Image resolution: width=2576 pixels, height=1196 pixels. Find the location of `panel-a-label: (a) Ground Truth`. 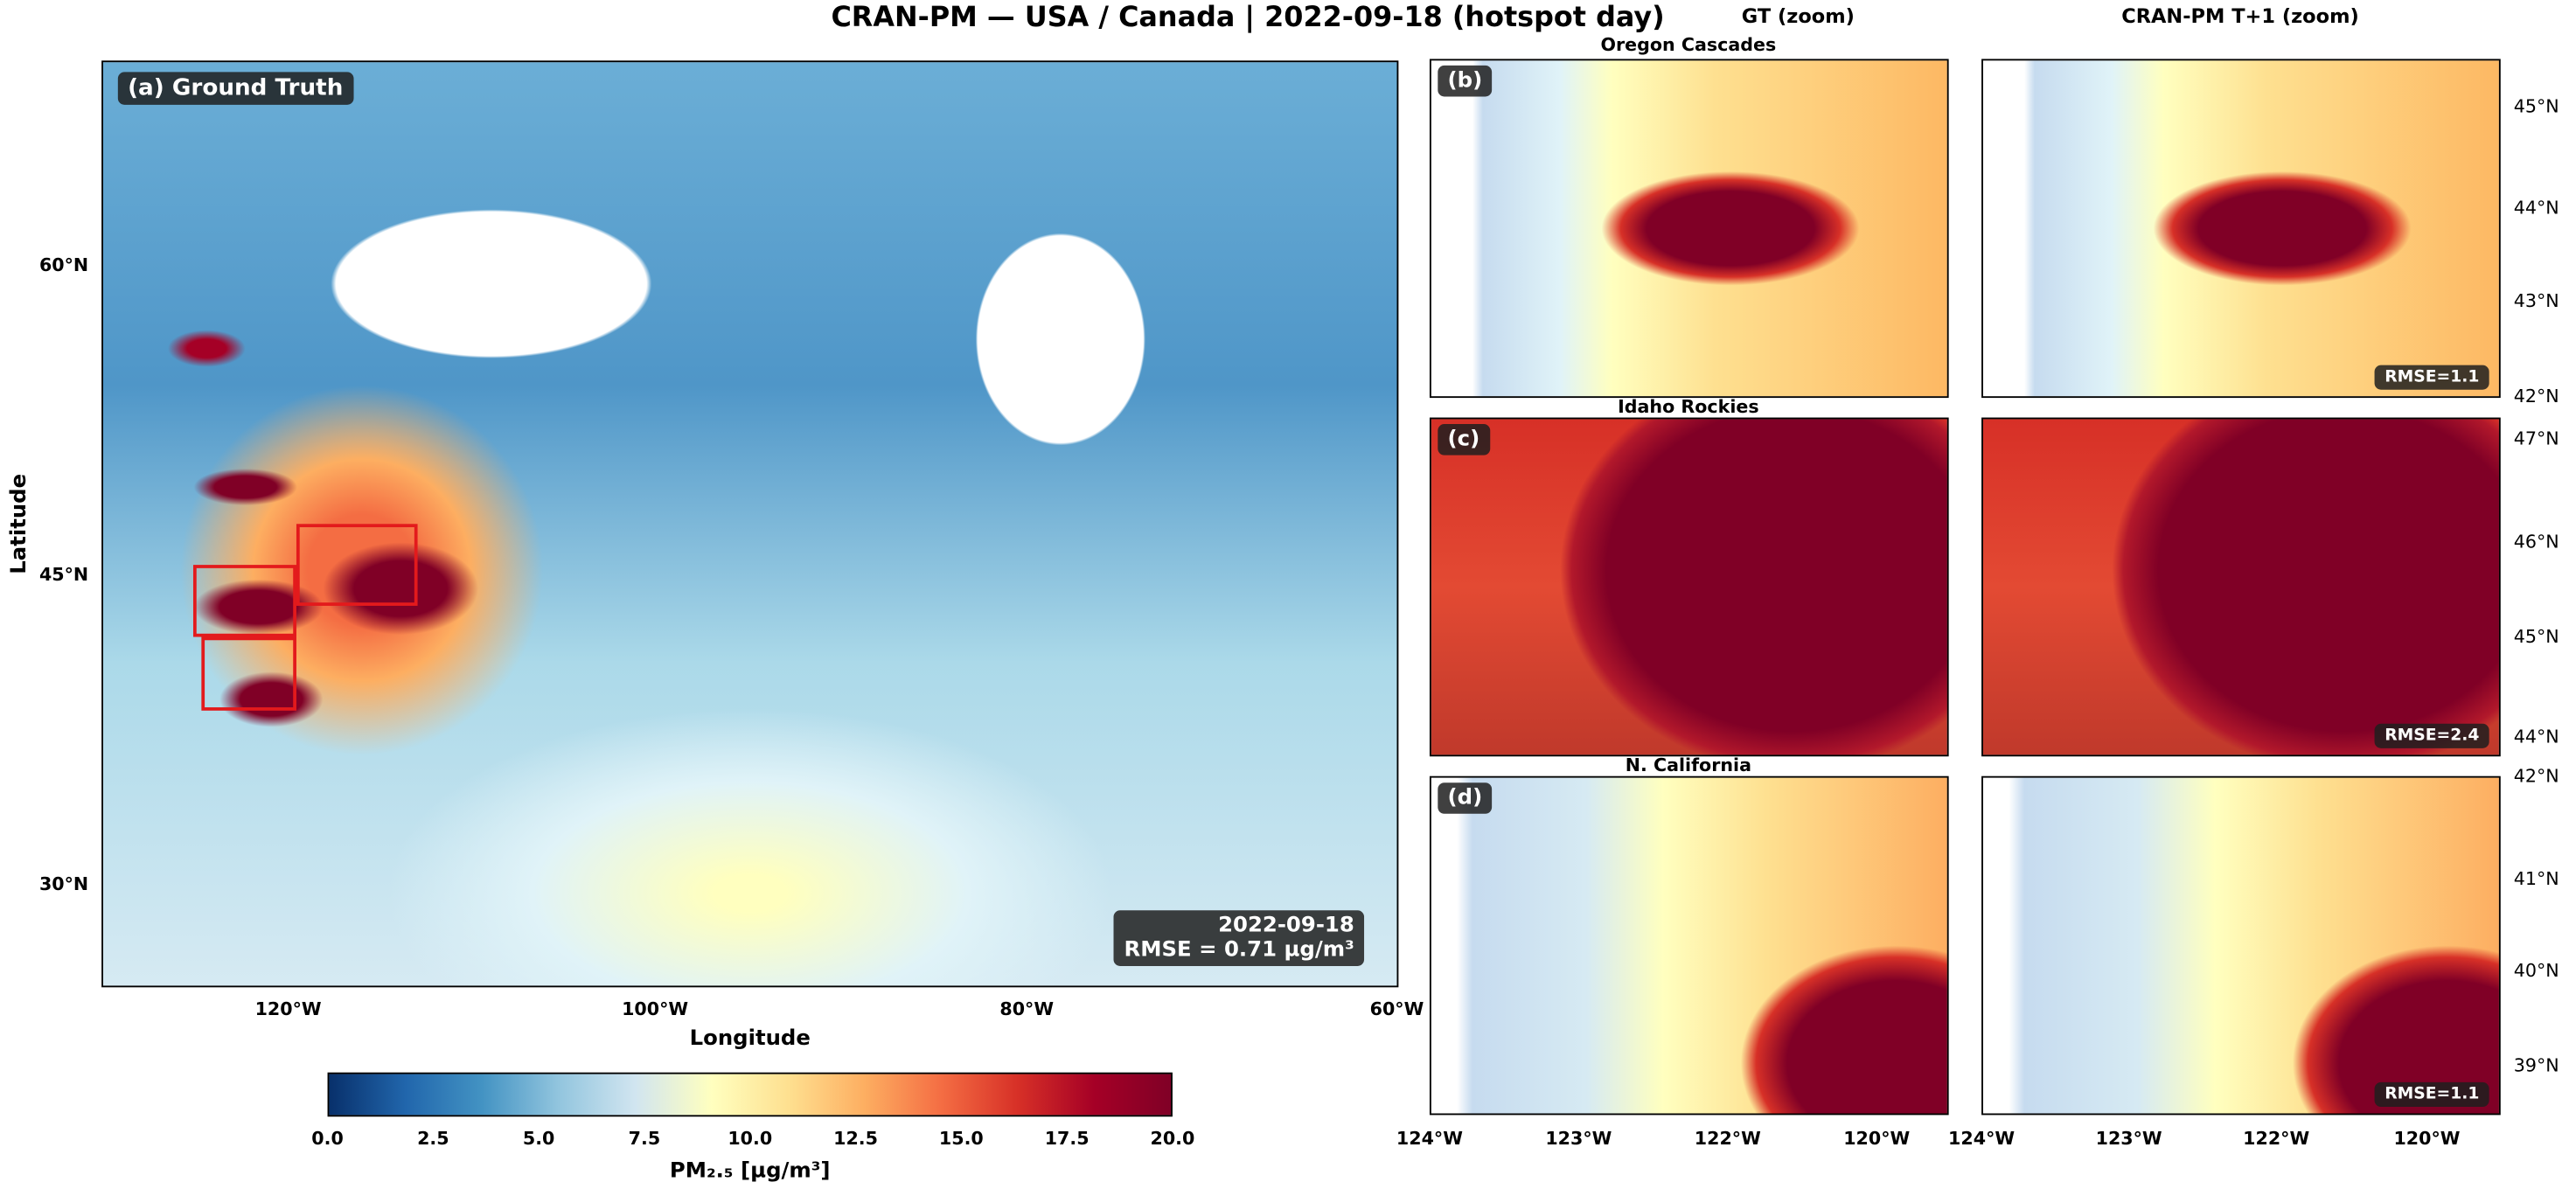

panel-a-label: (a) Ground Truth is located at coordinates (235, 88).